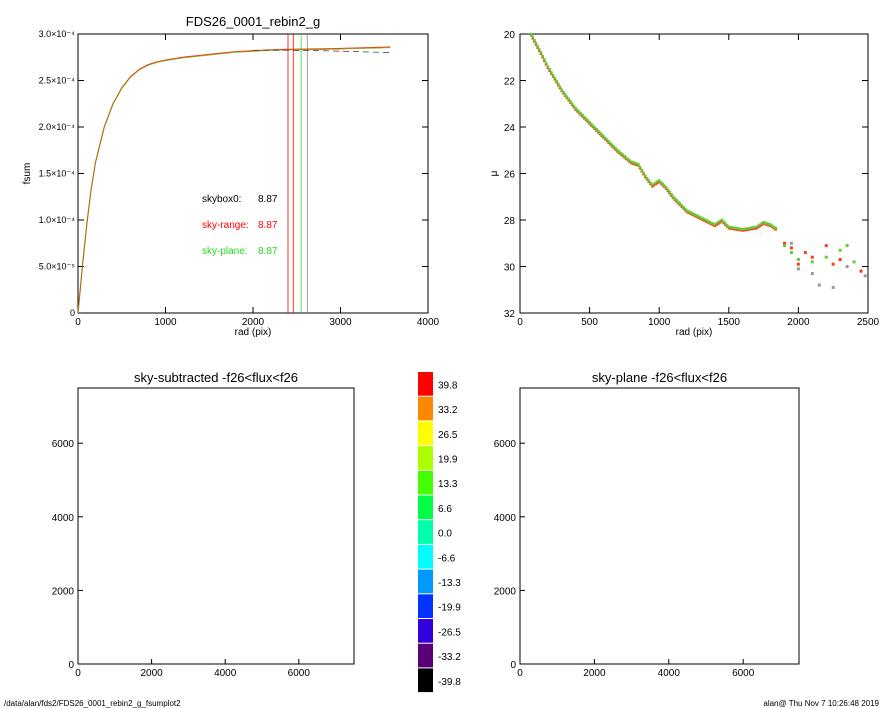 This screenshot has width=885, height=708. I want to click on colorbar-label: -26.5, so click(449, 632).